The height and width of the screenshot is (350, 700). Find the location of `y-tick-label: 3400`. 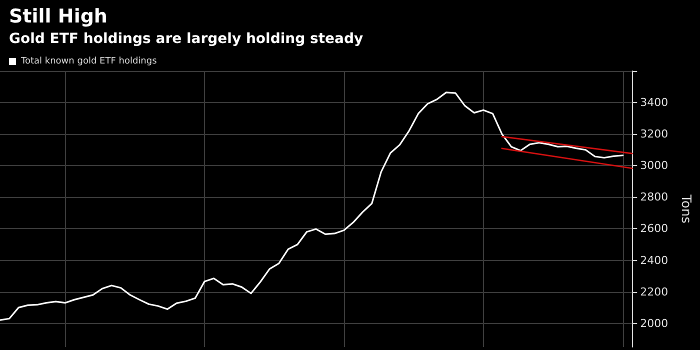

y-tick-label: 3400 is located at coordinates (654, 103).